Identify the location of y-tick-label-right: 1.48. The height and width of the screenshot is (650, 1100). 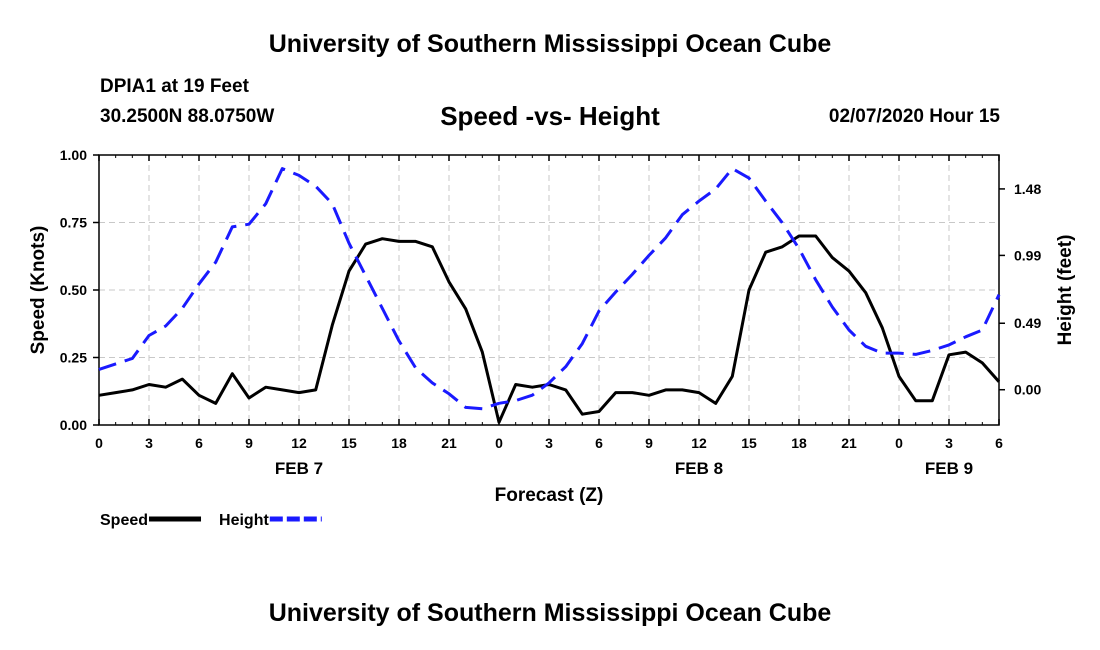
(1027, 189).